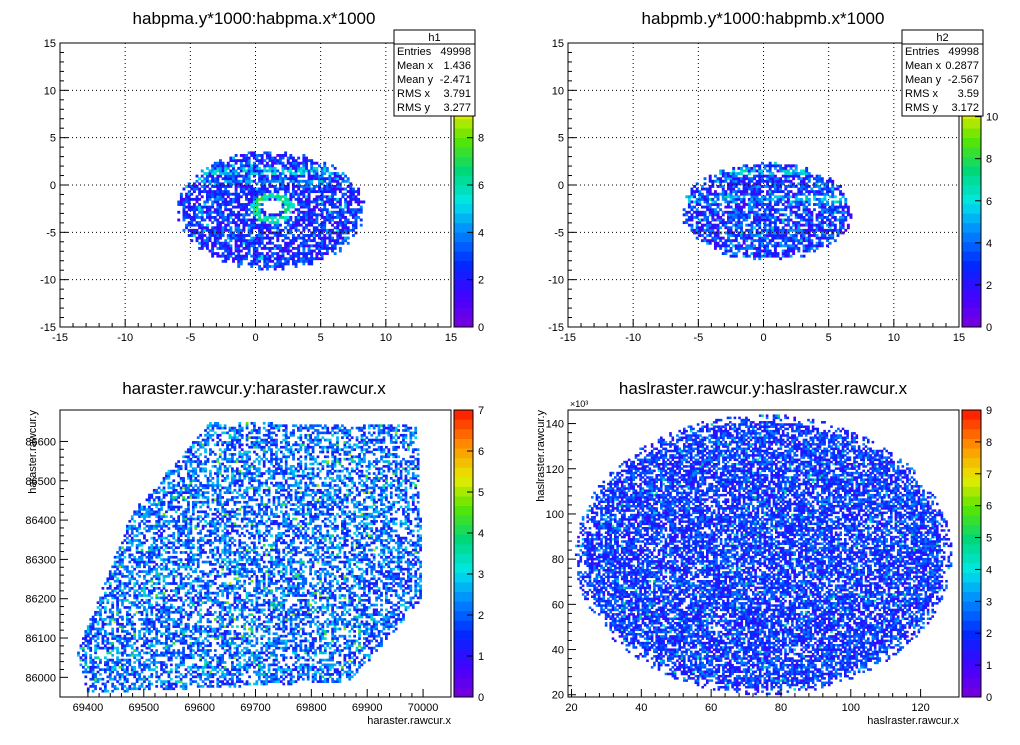 Image resolution: width=1020 pixels, height=745 pixels. I want to click on color-scale-segment, so click(971, 171).